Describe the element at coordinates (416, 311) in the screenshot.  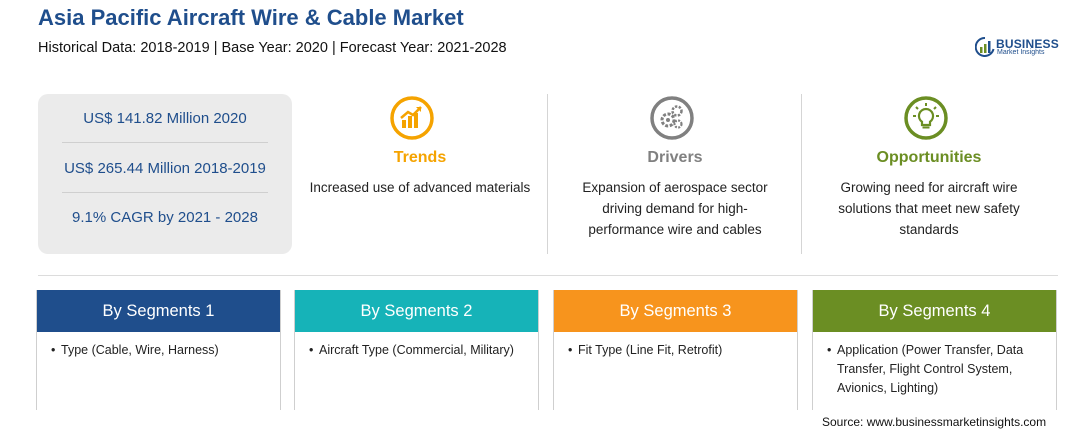
I see `segment-2-title: By Segments 2` at that location.